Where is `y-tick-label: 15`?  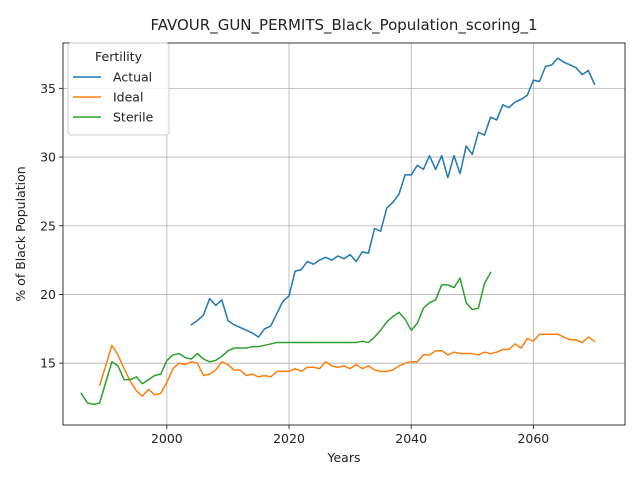
y-tick-label: 15 is located at coordinates (48, 363).